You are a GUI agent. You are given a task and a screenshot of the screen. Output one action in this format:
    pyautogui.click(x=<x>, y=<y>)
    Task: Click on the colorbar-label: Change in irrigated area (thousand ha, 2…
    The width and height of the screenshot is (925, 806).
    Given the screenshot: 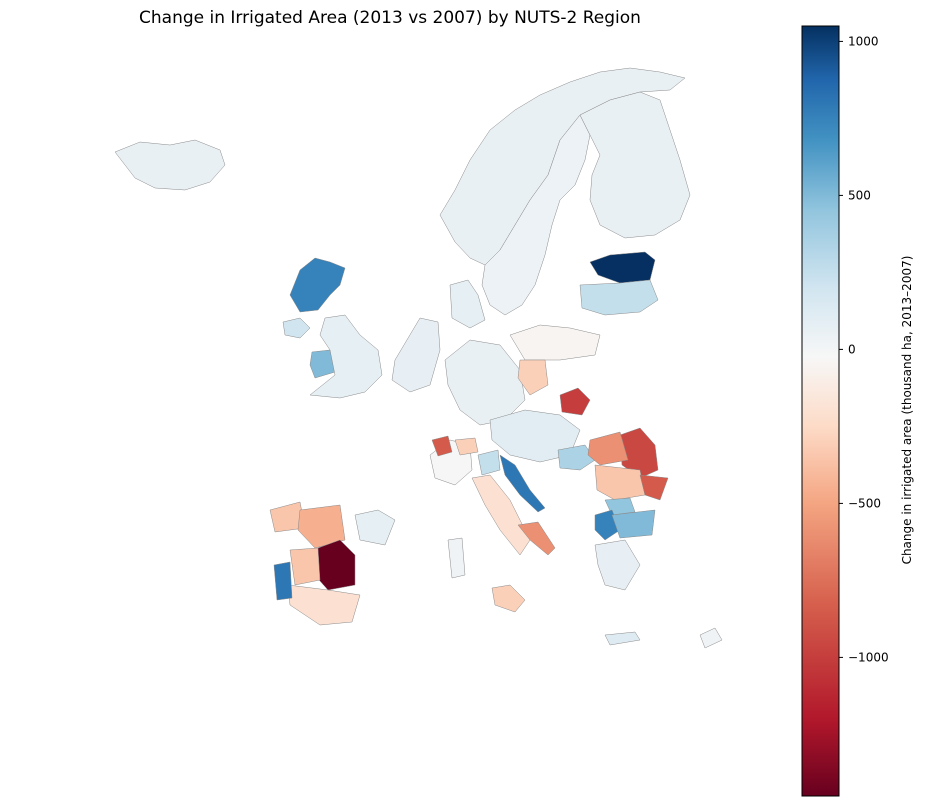 What is the action you would take?
    pyautogui.click(x=907, y=410)
    